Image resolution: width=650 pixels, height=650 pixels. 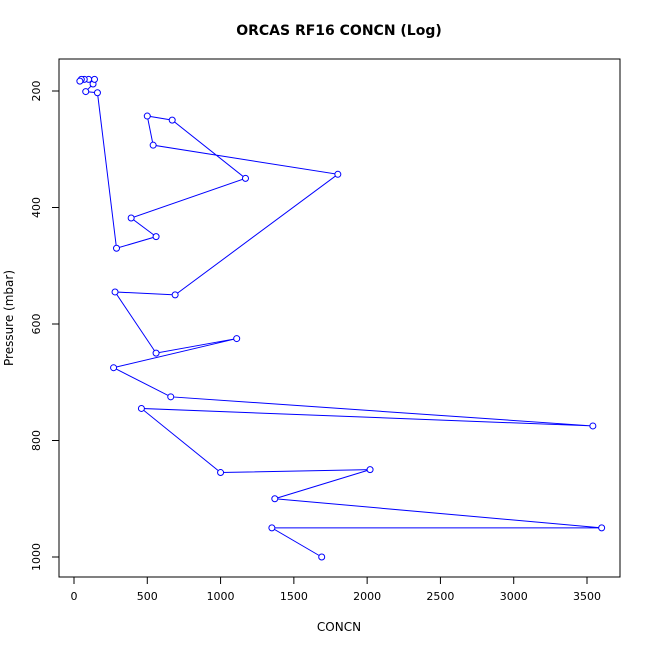 I want to click on chart-title: ORCAS RF16 CONCN (Log), so click(x=339, y=31).